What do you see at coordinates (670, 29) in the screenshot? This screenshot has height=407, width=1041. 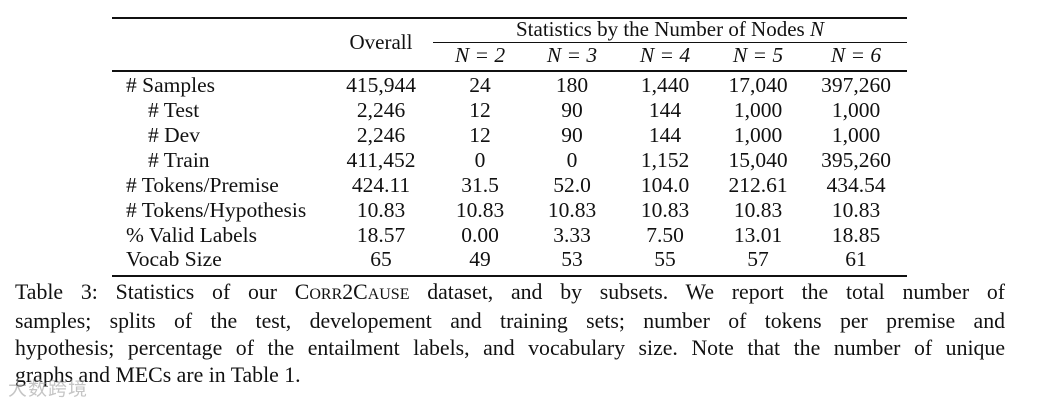 I see `group-header: Statistics by the Number of Nodes N` at bounding box center [670, 29].